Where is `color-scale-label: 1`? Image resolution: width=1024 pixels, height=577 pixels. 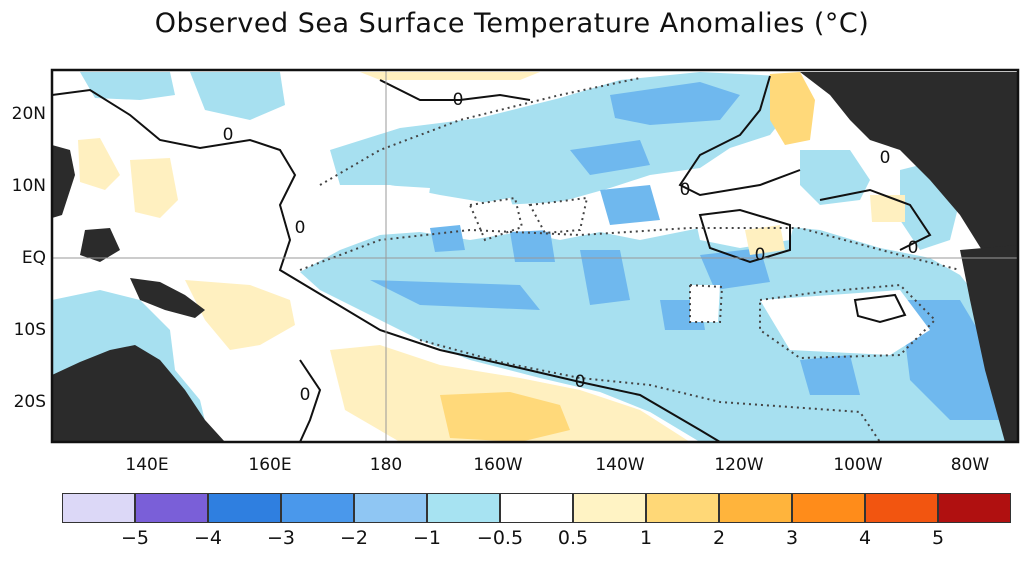
color-scale-label: 1 is located at coordinates (646, 538).